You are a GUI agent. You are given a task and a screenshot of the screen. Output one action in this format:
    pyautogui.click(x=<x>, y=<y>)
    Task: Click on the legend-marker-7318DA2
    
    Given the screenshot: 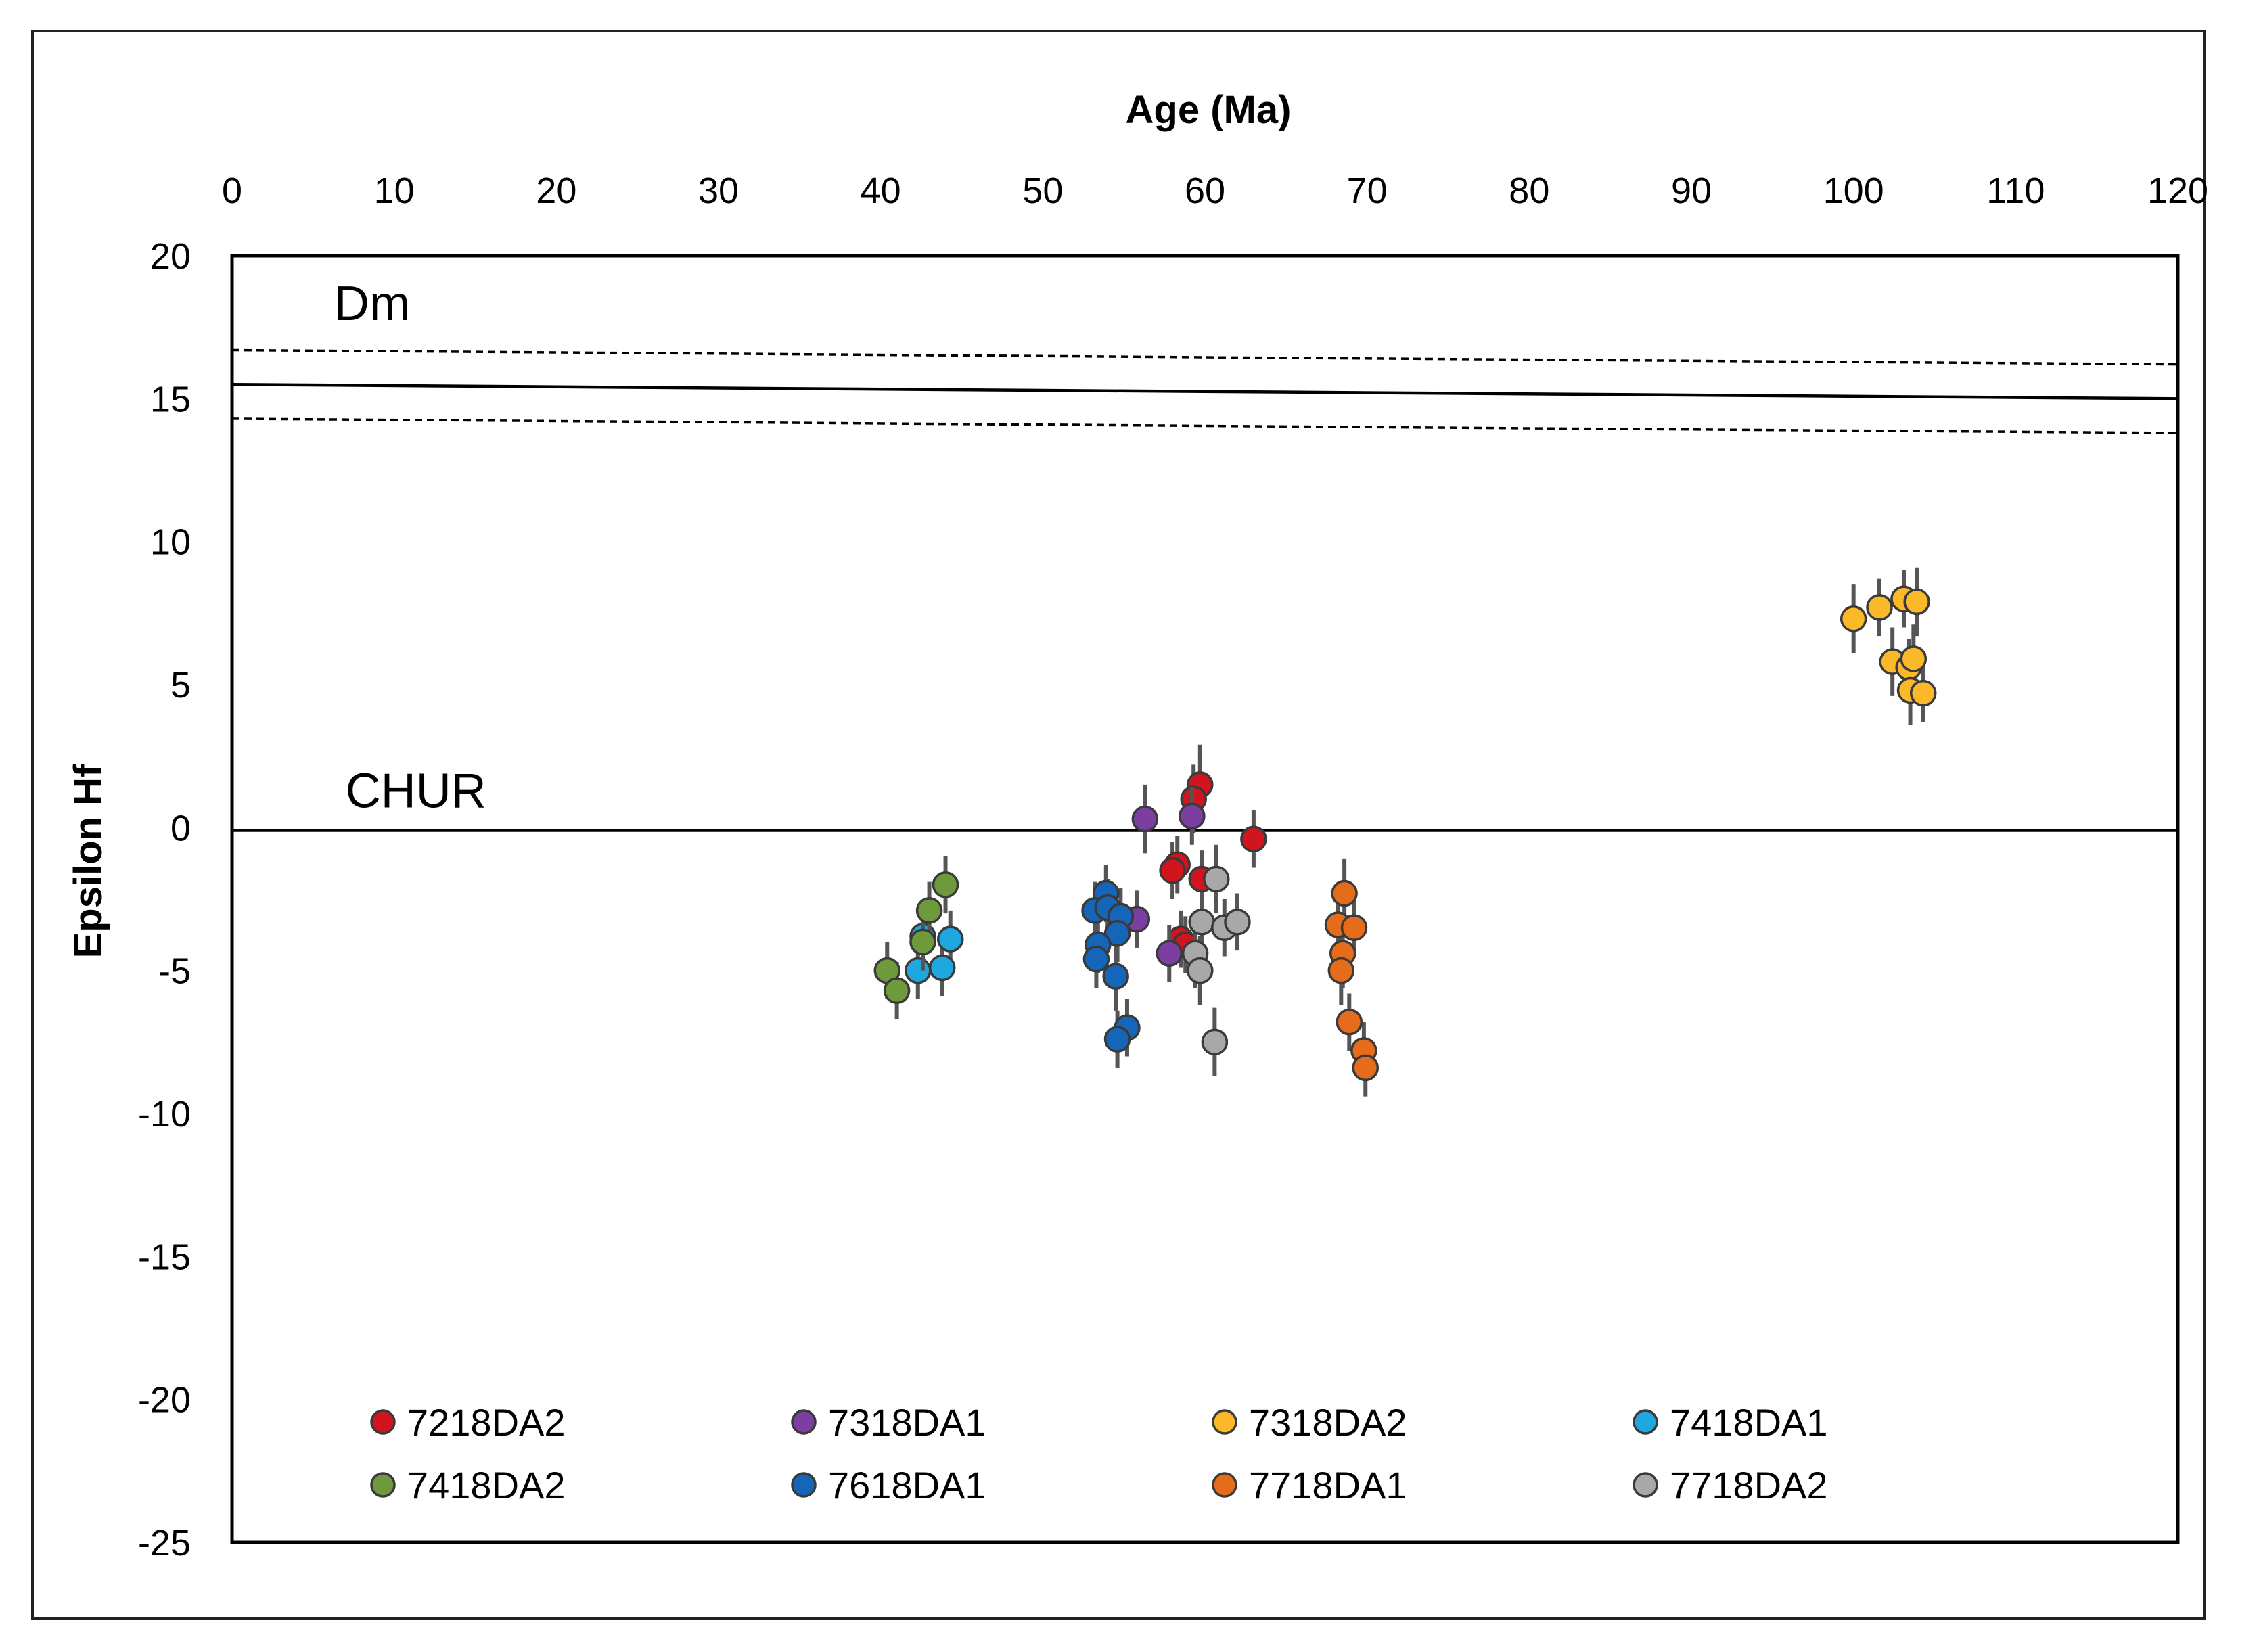 What is the action you would take?
    pyautogui.click(x=1224, y=1422)
    